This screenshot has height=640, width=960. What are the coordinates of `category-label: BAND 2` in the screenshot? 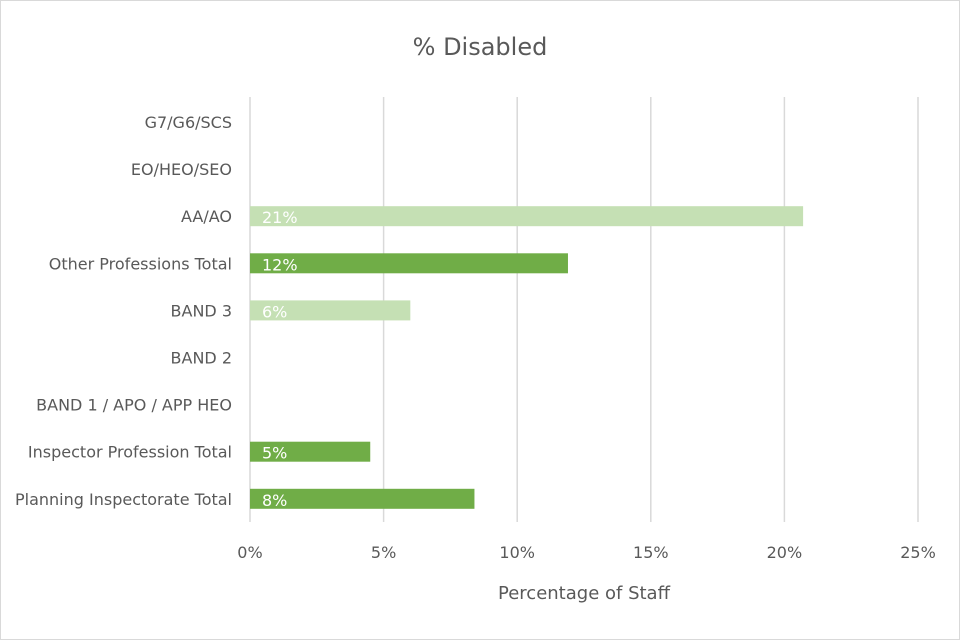 It's located at (201, 358).